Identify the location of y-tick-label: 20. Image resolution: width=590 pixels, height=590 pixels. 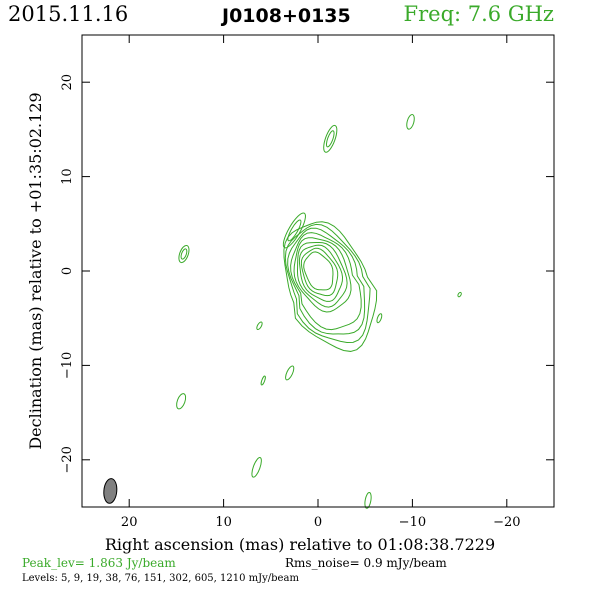
(67, 82).